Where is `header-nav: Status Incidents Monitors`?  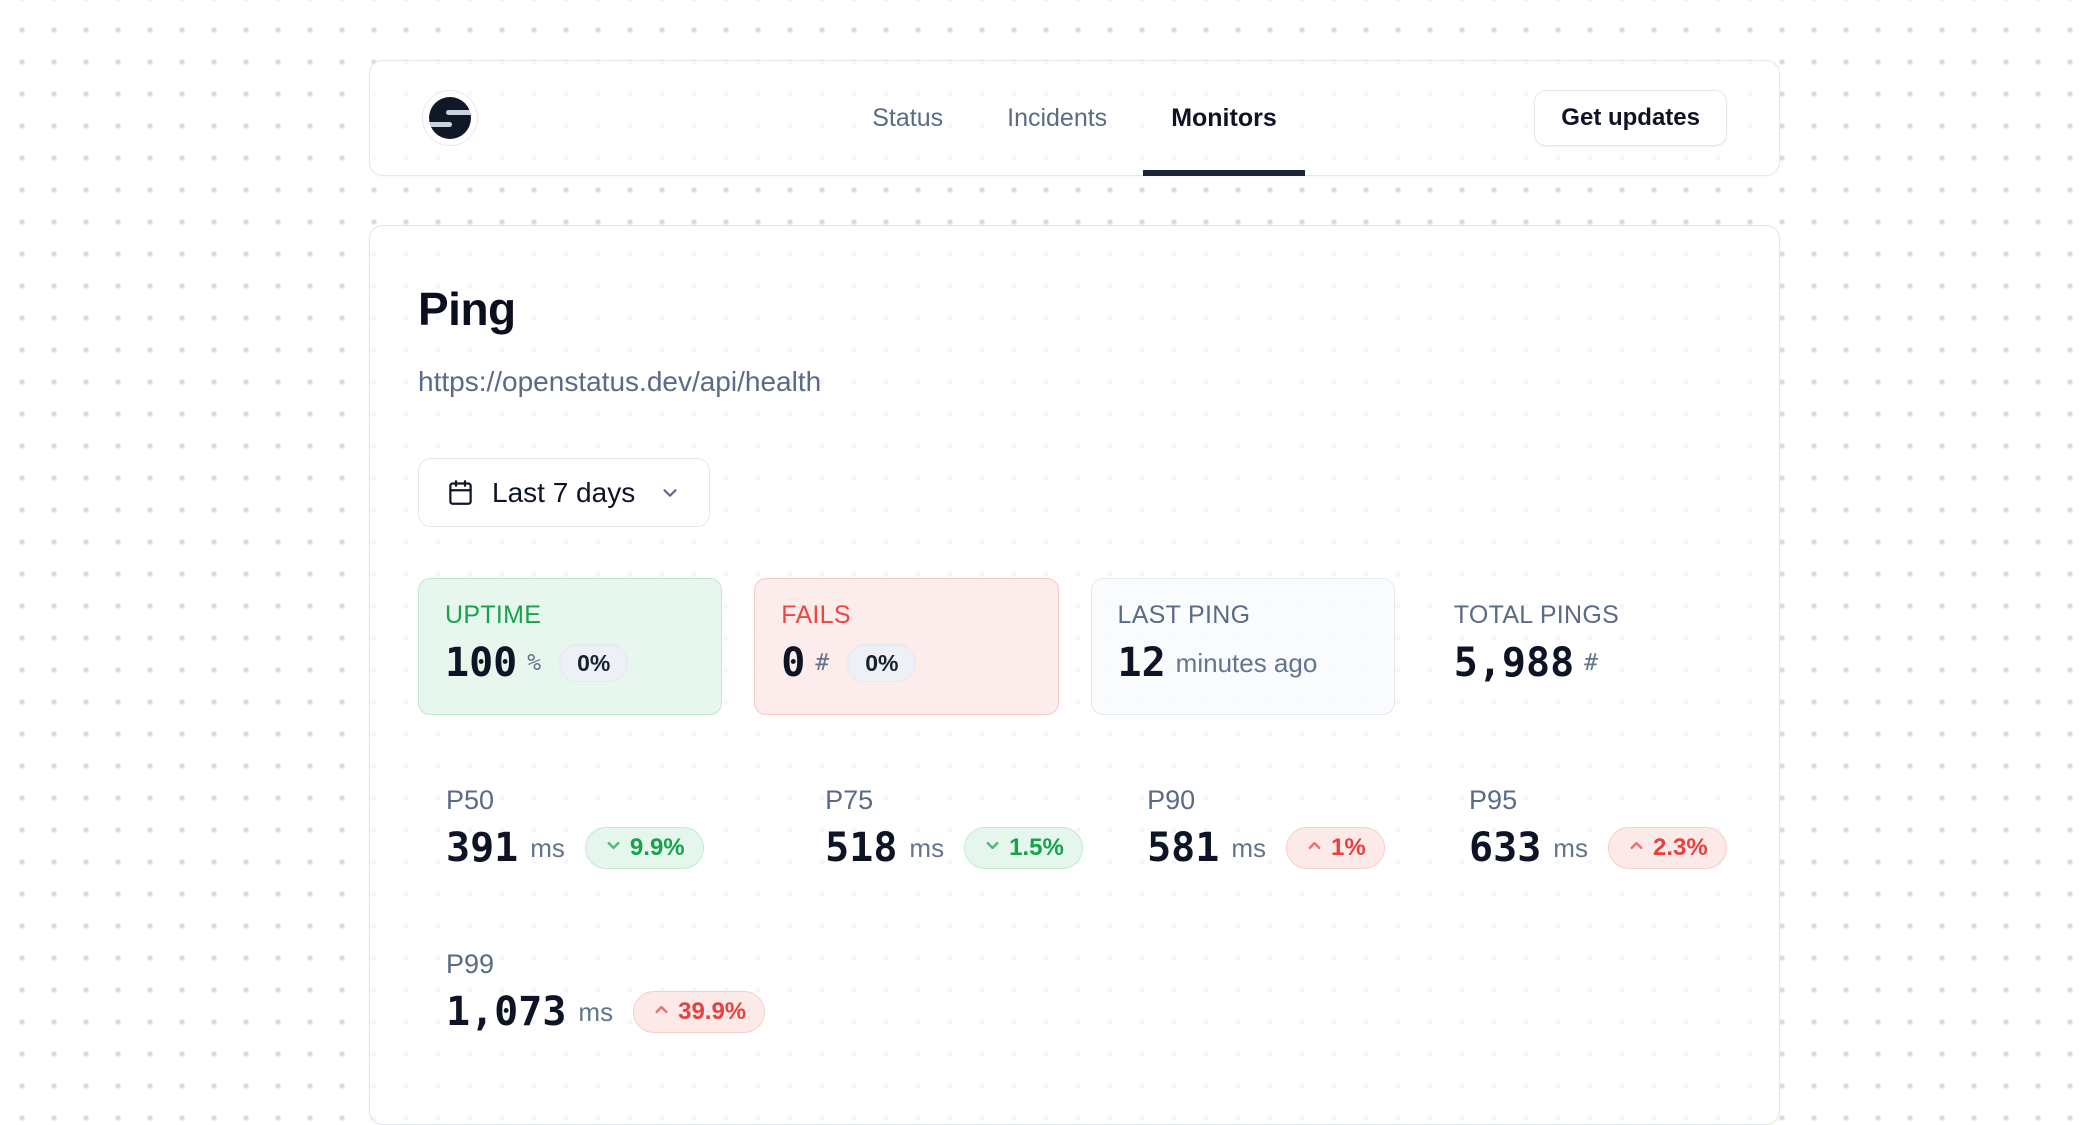
header-nav: Status Incidents Monitors is located at coordinates (1074, 118).